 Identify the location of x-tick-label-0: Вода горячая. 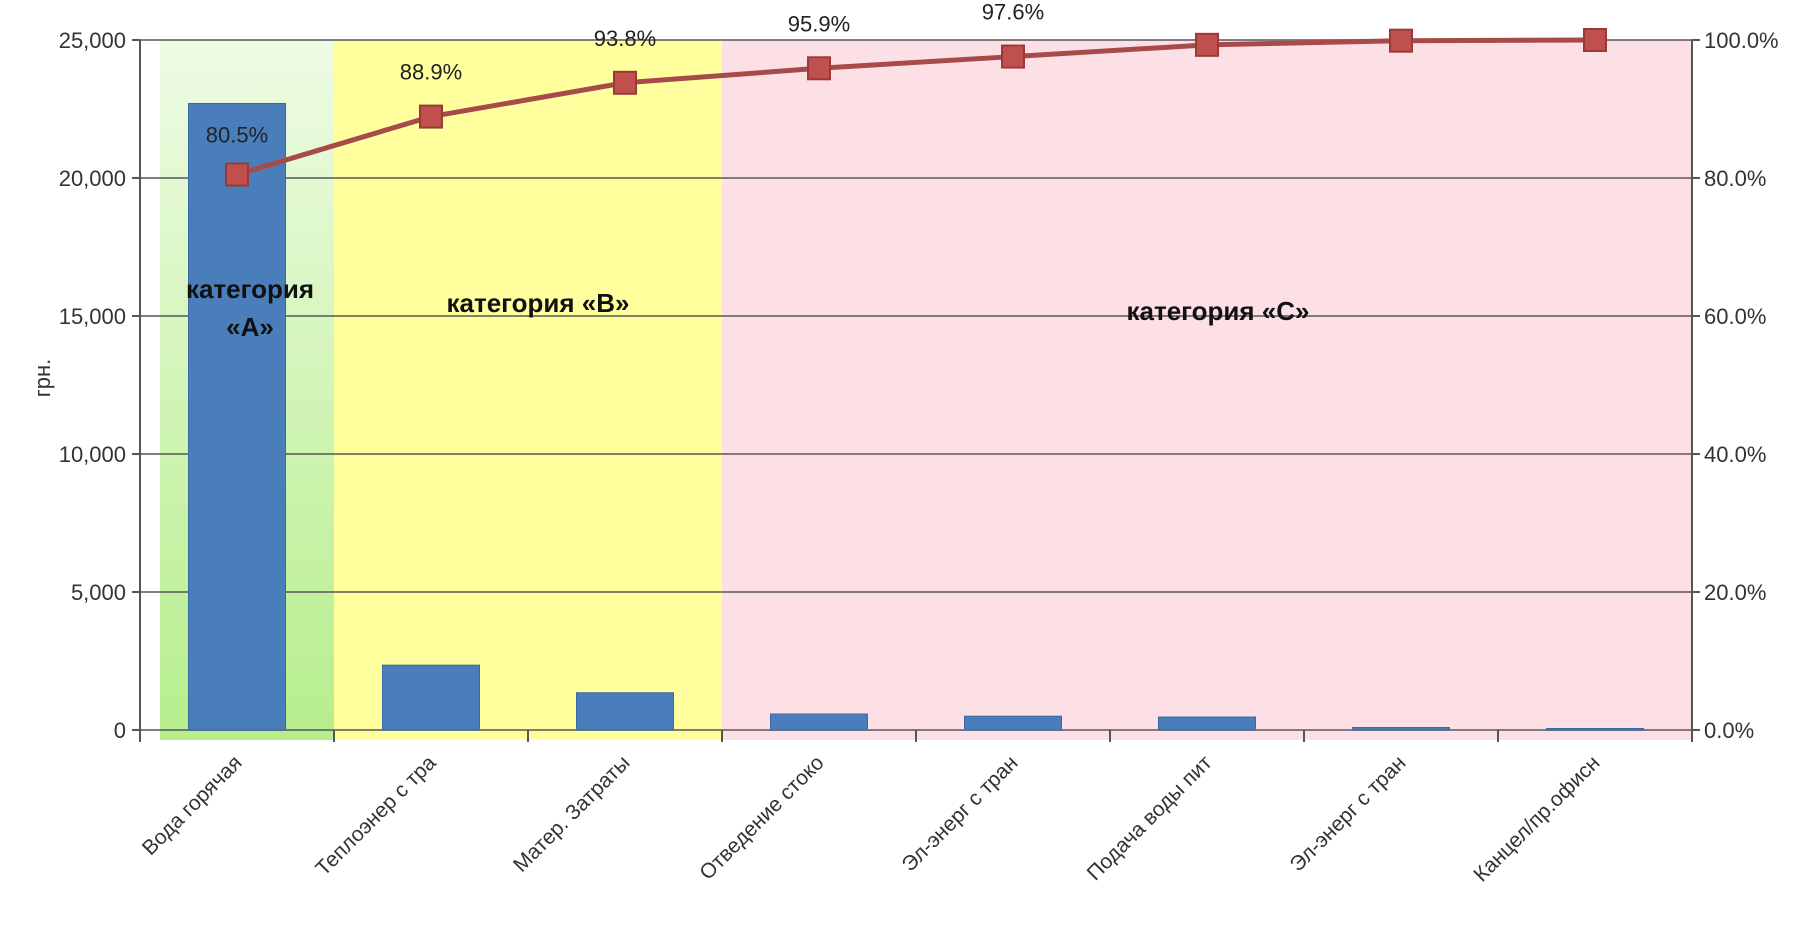
(192, 805).